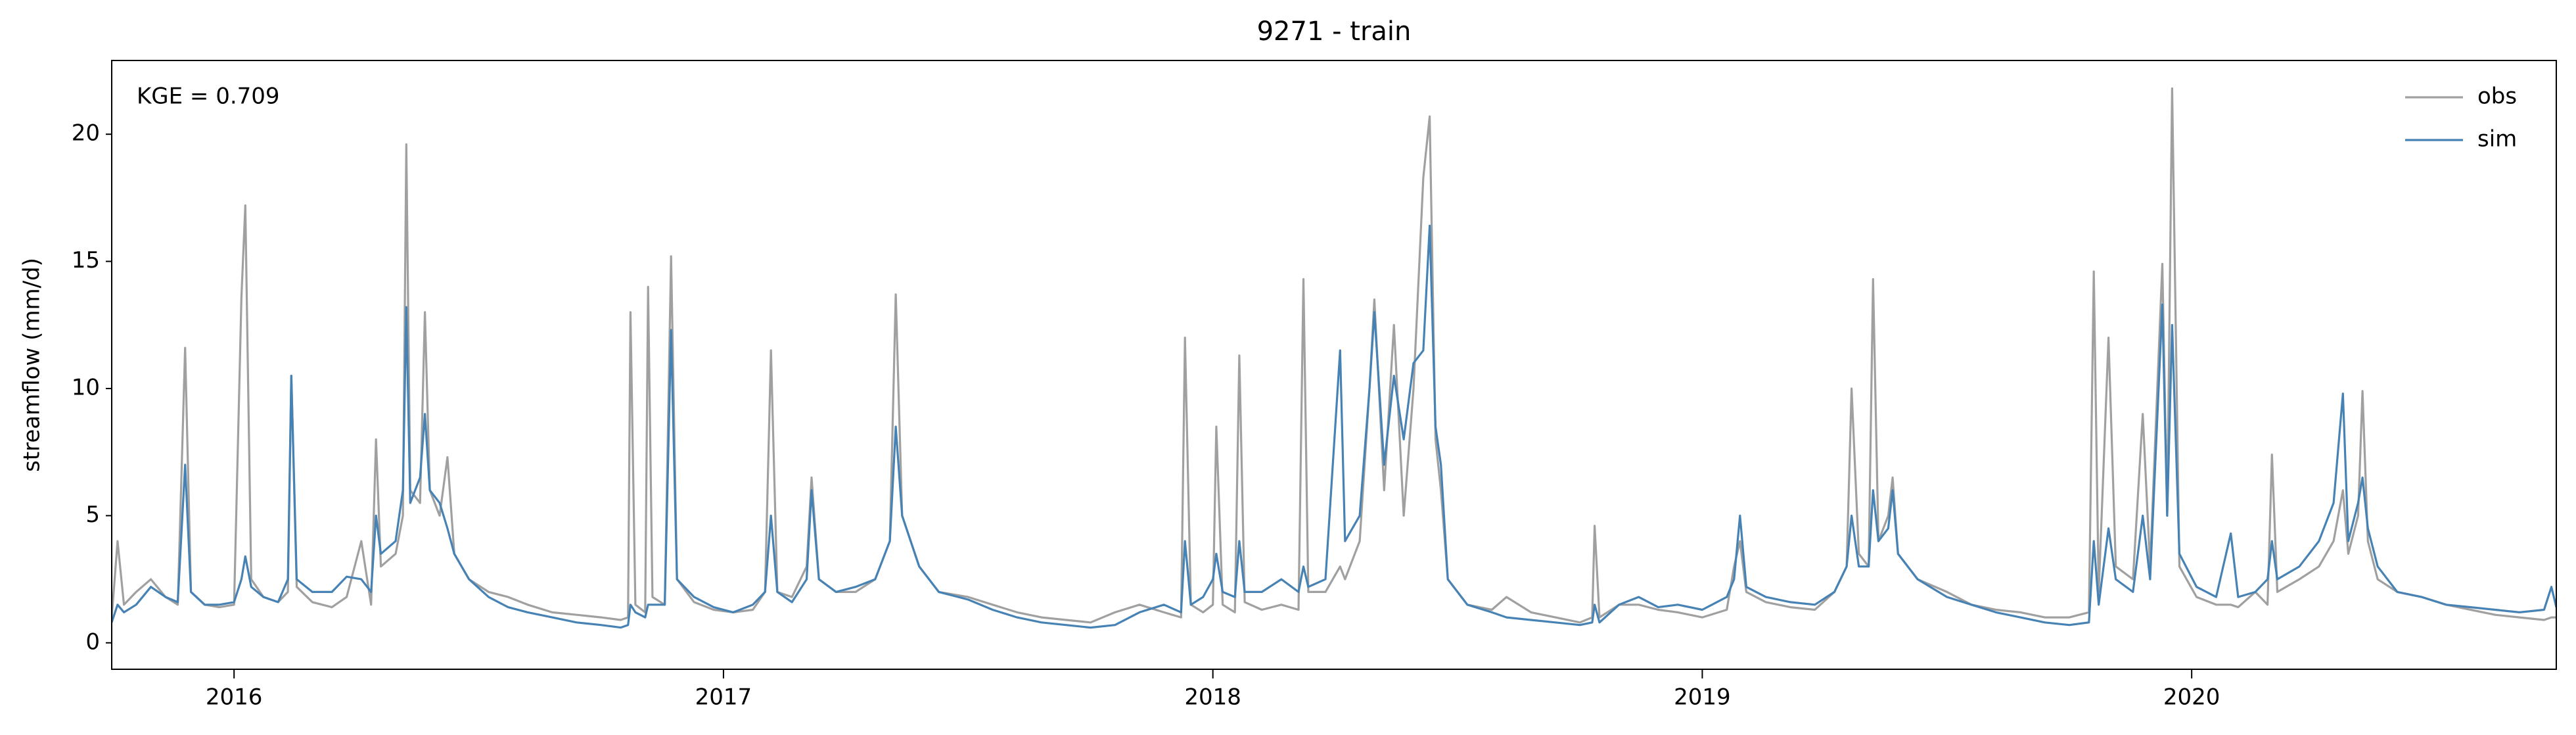  I want to click on y-tick-label: 20, so click(86, 133).